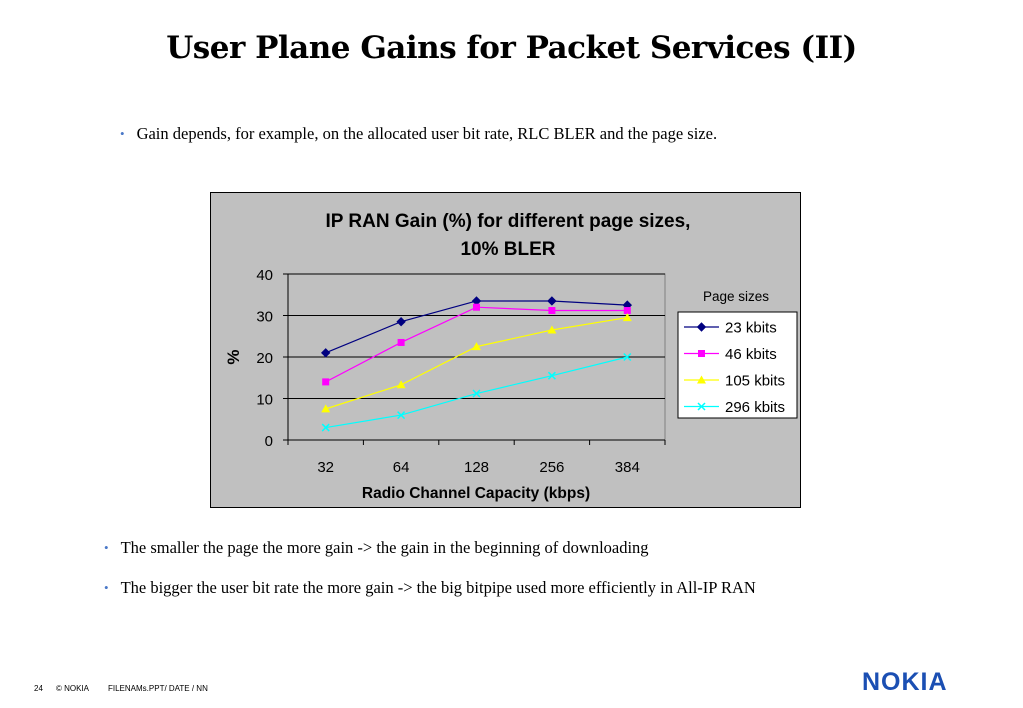  I want to click on y-axis: 0 10 20 30 40, so click(272, 358).